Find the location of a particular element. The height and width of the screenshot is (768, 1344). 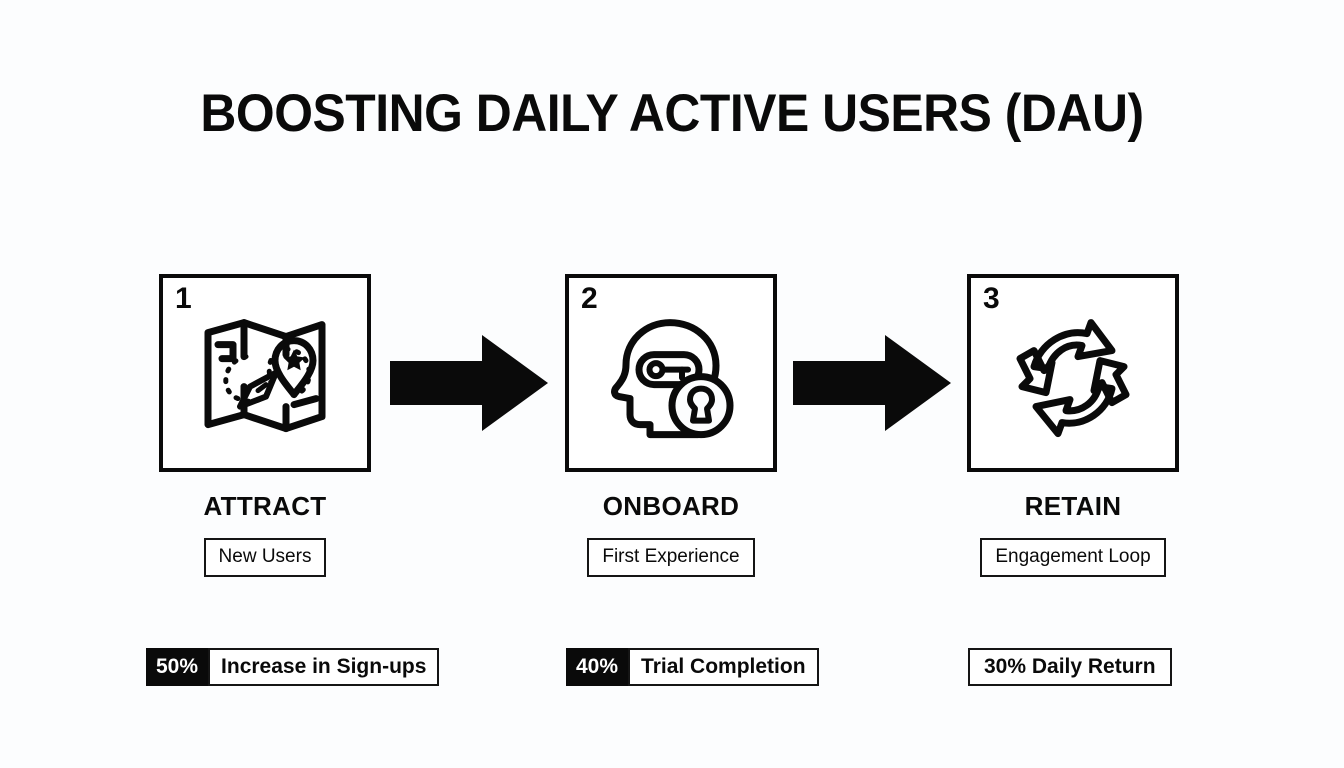

chip-row-retain: Engagement Loop is located at coordinates (1073, 557).